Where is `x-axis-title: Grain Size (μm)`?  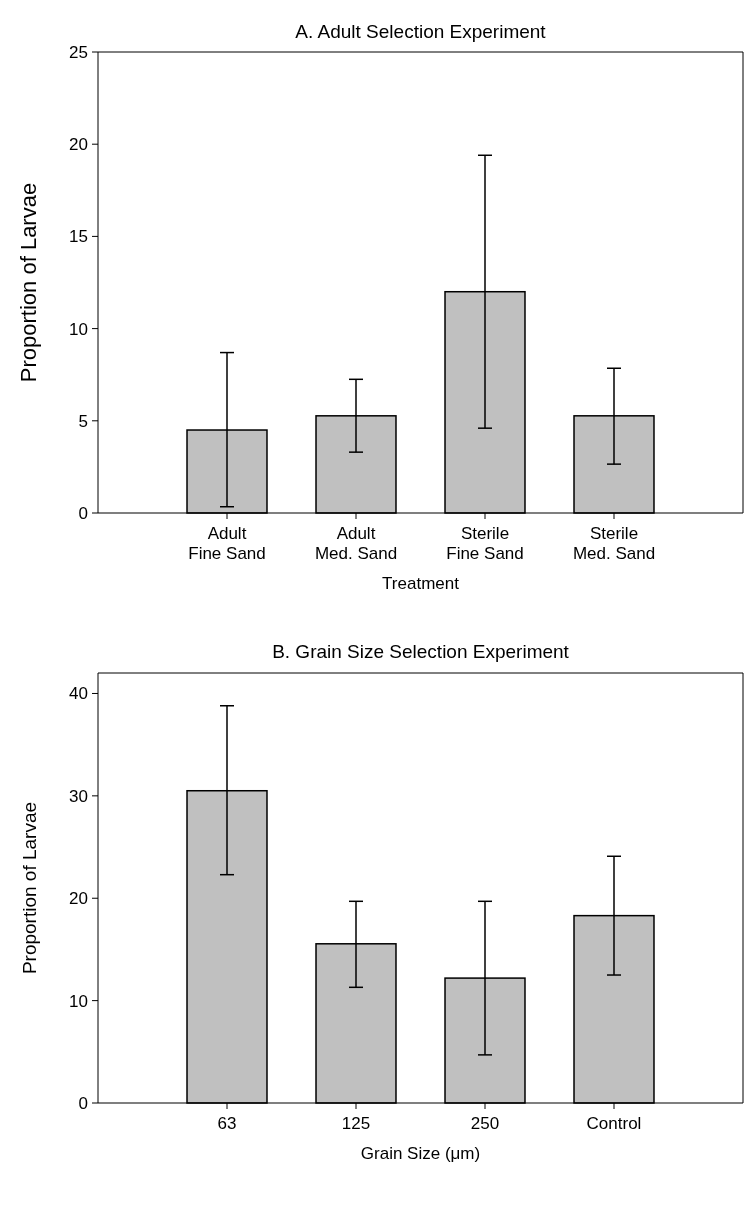 x-axis-title: Grain Size (μm) is located at coordinates (420, 1153).